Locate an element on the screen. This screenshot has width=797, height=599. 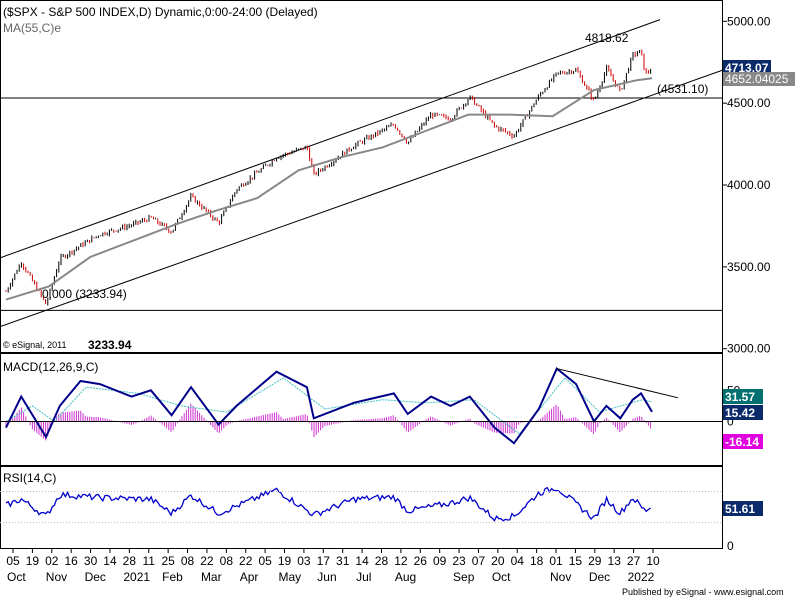
x-day-label: 02 is located at coordinates (52, 561).